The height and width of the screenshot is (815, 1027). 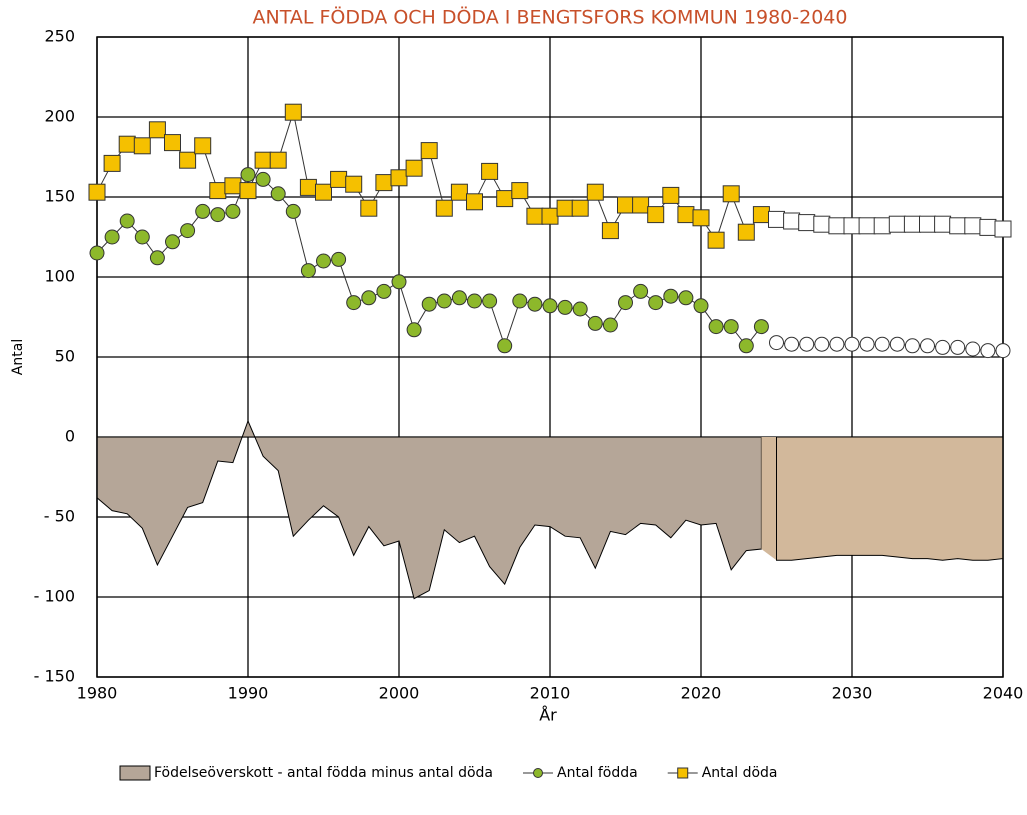 I want to click on x-axis-label: År, so click(x=548, y=715).